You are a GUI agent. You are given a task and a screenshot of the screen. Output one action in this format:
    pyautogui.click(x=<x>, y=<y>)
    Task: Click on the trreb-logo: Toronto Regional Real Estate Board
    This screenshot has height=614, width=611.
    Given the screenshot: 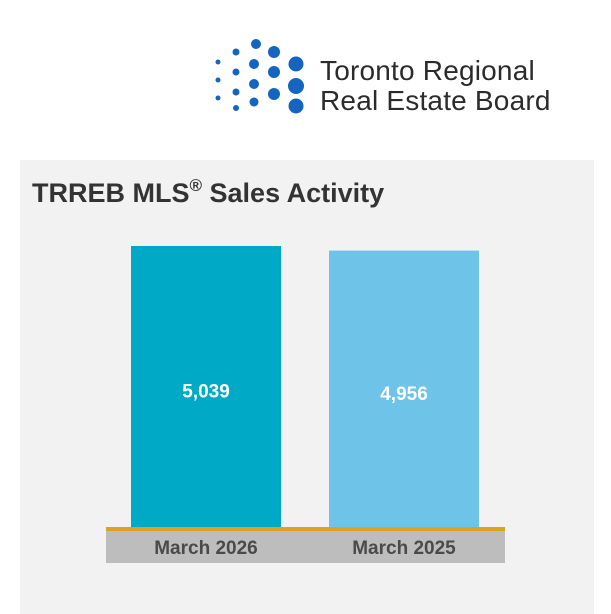 What is the action you would take?
    pyautogui.click(x=396, y=78)
    